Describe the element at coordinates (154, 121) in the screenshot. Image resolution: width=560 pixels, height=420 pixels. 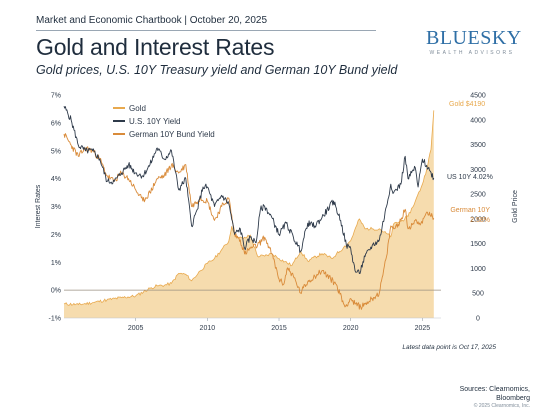
I see `legend-us-10y-label: U.S. 10Y Yield` at that location.